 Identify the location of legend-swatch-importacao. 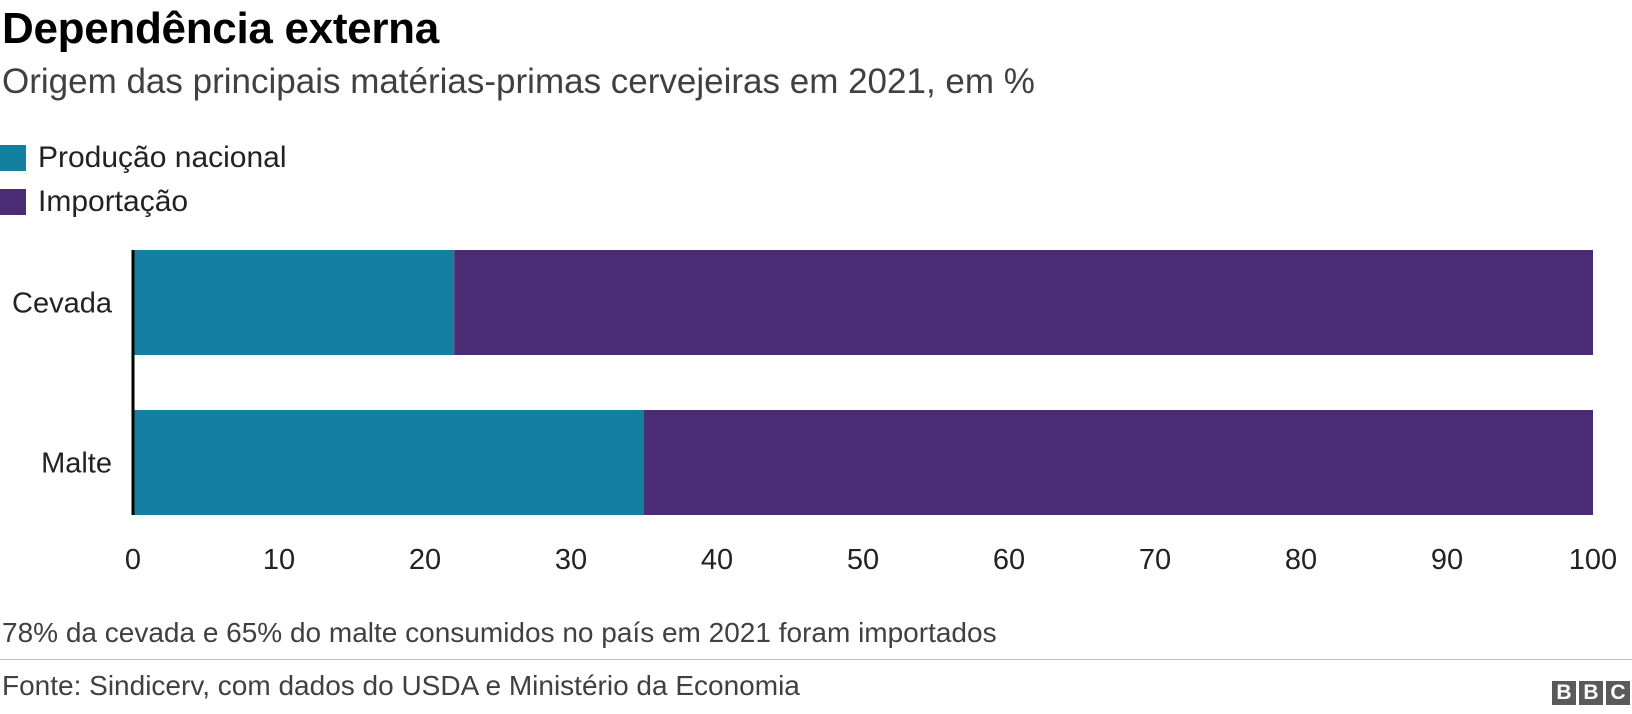
(13, 202).